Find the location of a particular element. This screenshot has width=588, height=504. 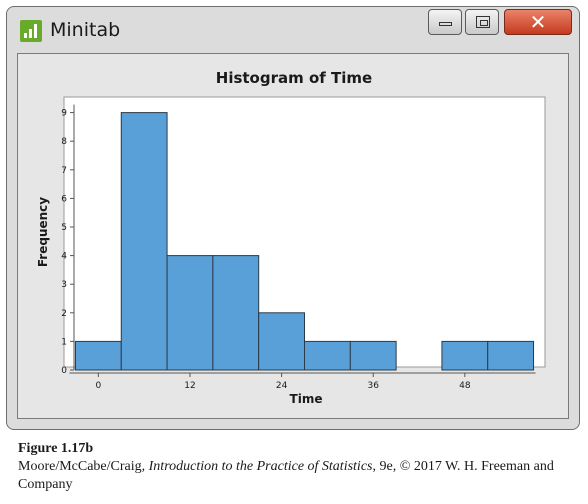

x-tick-label: 36 is located at coordinates (373, 386).